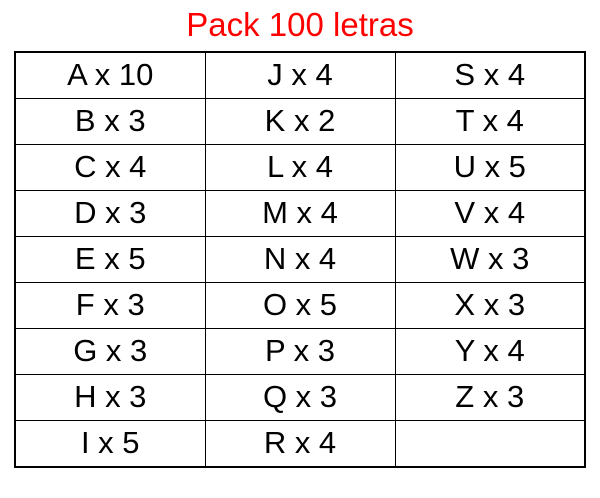 The height and width of the screenshot is (498, 600). Describe the element at coordinates (300, 24) in the screenshot. I see `page-title: Pack 100 letras` at that location.